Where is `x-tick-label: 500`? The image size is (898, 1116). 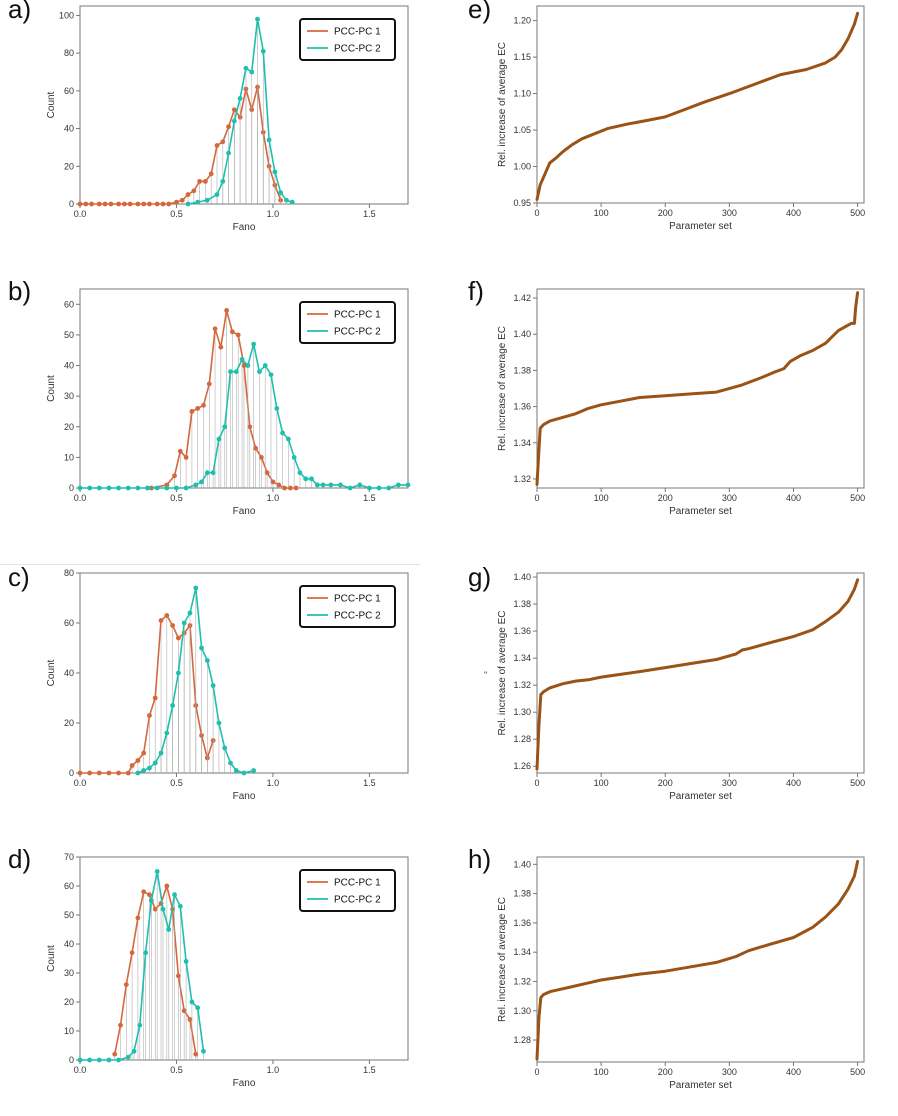 x-tick-label: 500 is located at coordinates (857, 213).